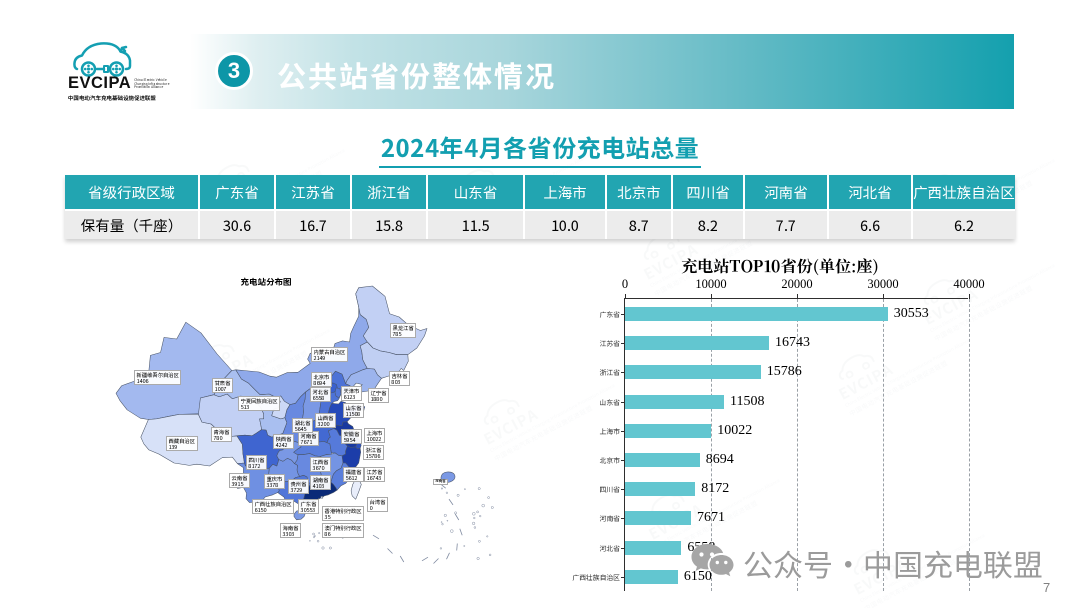  What do you see at coordinates (697, 576) in the screenshot?
I see `bar-value-广西壮族自治区: 6150` at bounding box center [697, 576].